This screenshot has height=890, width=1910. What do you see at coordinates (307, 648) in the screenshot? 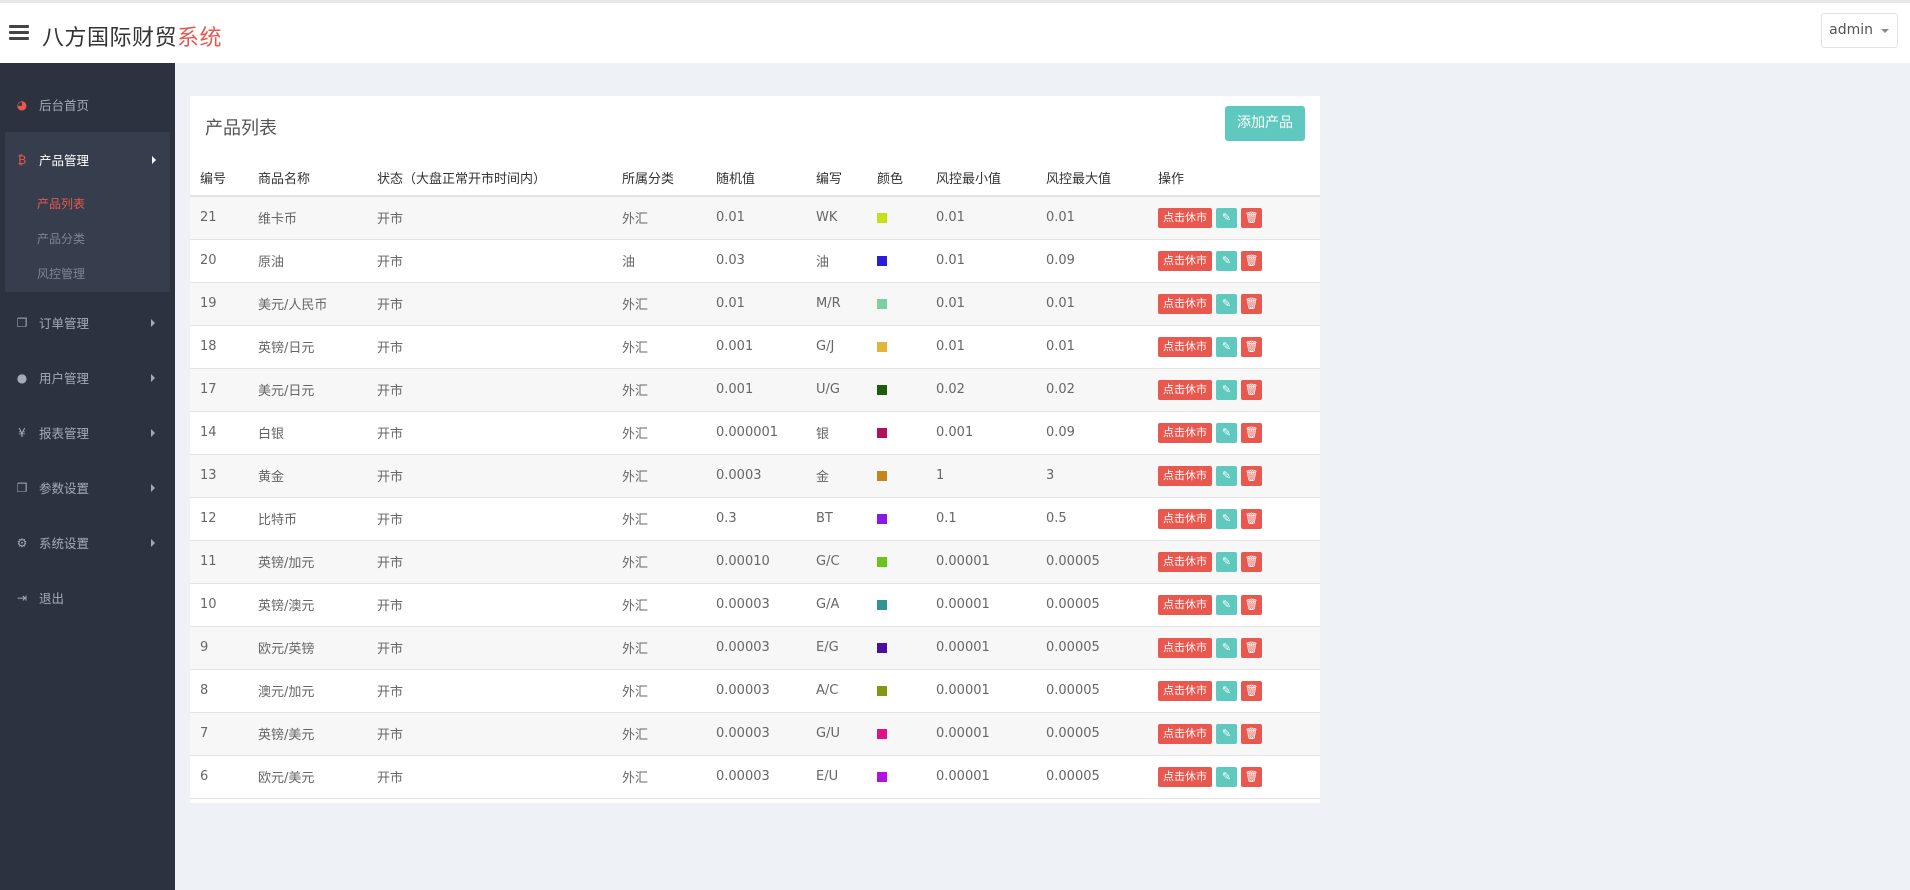
I see `cell-name: 欧元/英镑` at bounding box center [307, 648].